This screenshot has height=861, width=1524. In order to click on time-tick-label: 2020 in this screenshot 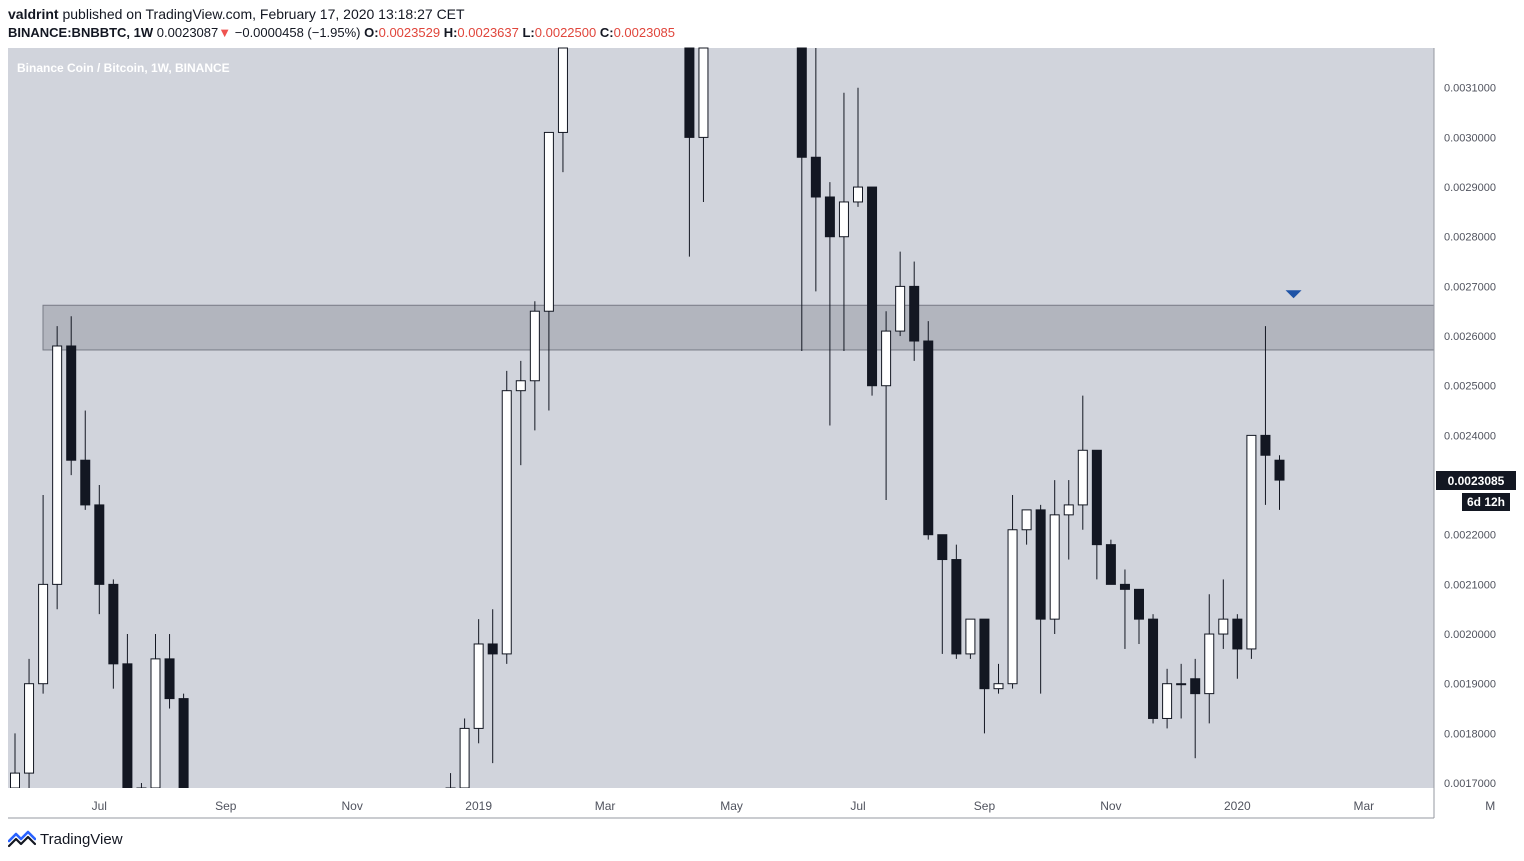, I will do `click(1237, 806)`.